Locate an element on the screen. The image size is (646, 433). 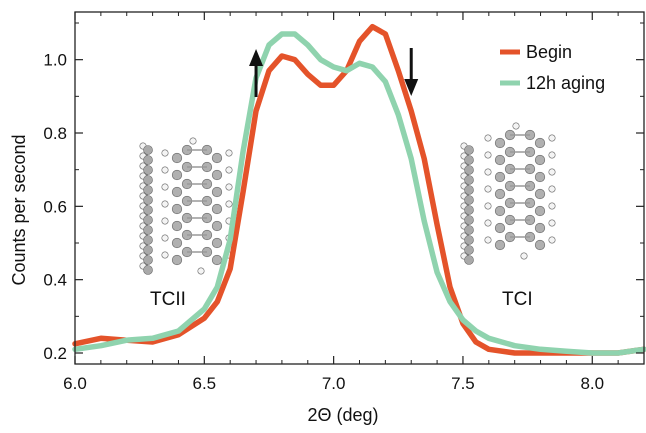
tci-molecule is located at coordinates (508, 193).